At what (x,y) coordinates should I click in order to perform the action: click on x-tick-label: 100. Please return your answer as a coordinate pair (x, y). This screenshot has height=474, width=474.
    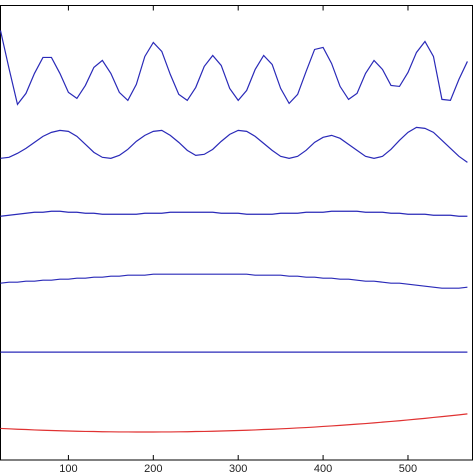
    Looking at the image, I should click on (68, 468).